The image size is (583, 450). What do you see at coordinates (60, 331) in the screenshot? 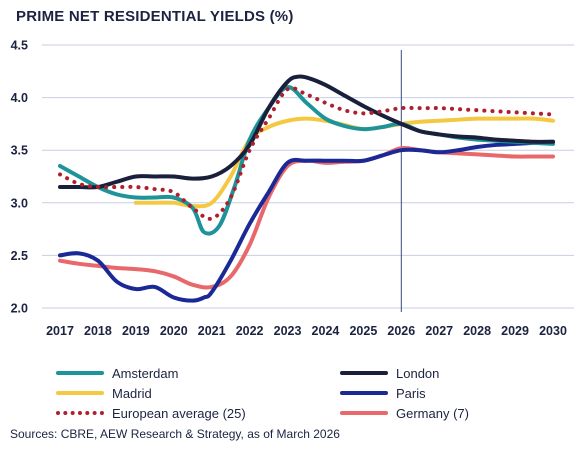
I see `x-tick-label: 2017` at bounding box center [60, 331].